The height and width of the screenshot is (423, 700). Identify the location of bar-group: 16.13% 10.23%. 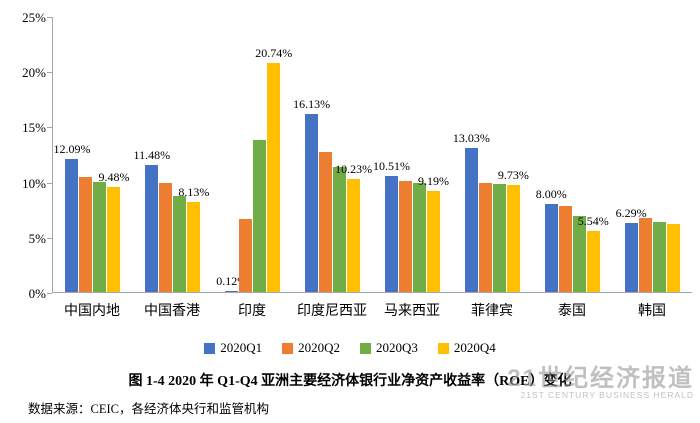
(333, 154).